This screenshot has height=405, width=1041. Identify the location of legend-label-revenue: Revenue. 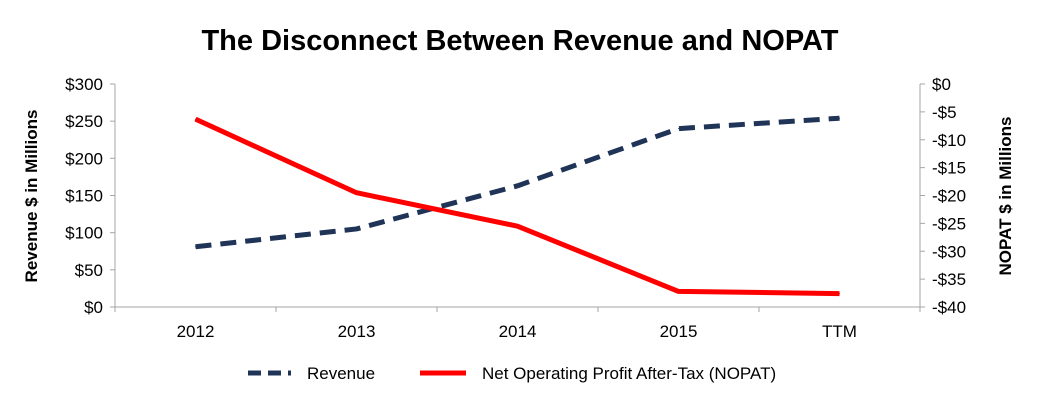
(341, 373).